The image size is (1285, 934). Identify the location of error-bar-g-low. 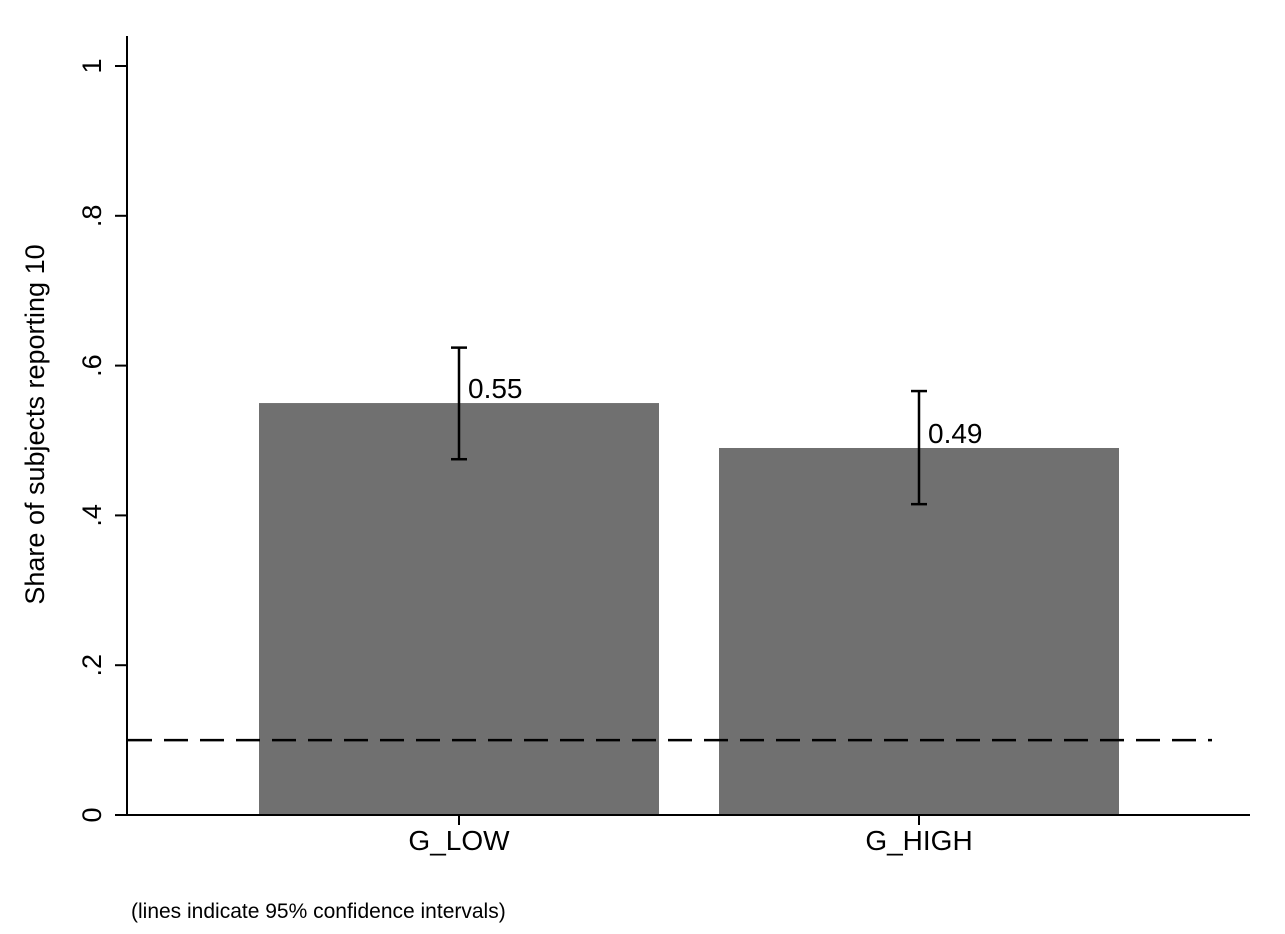
(459, 403).